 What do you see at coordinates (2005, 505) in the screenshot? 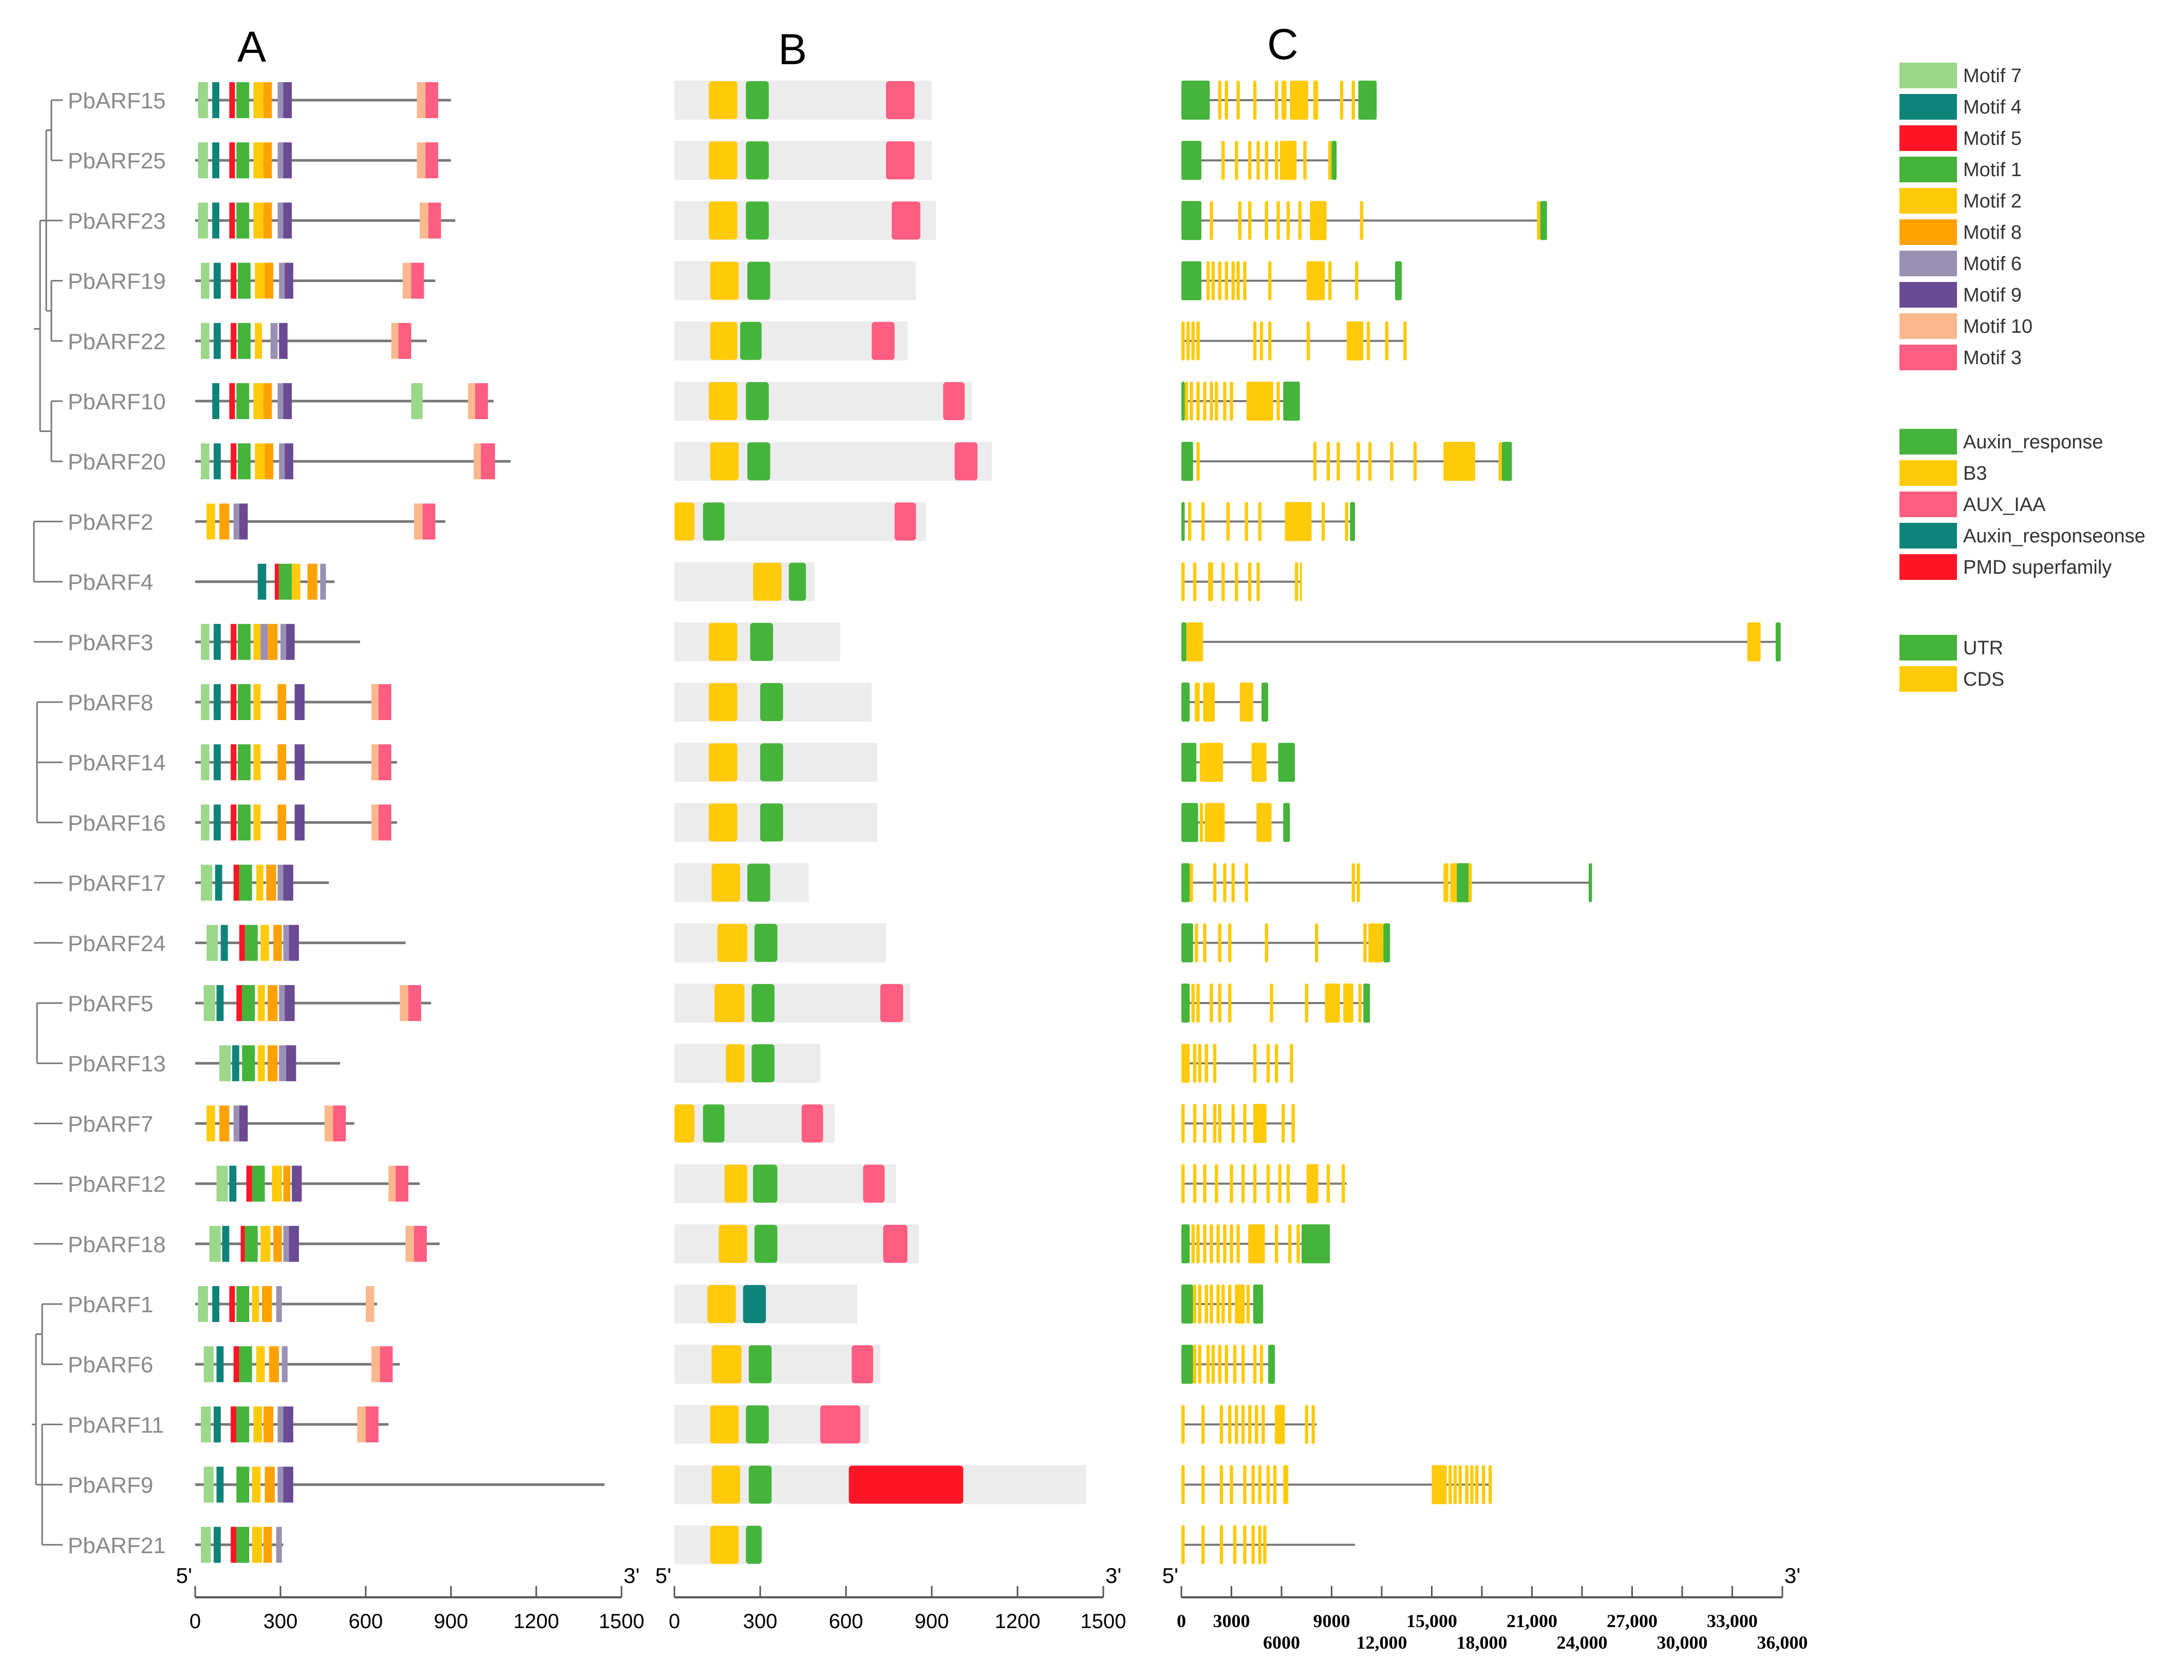
I see `legend-domain-label: AUX_IAA` at bounding box center [2005, 505].